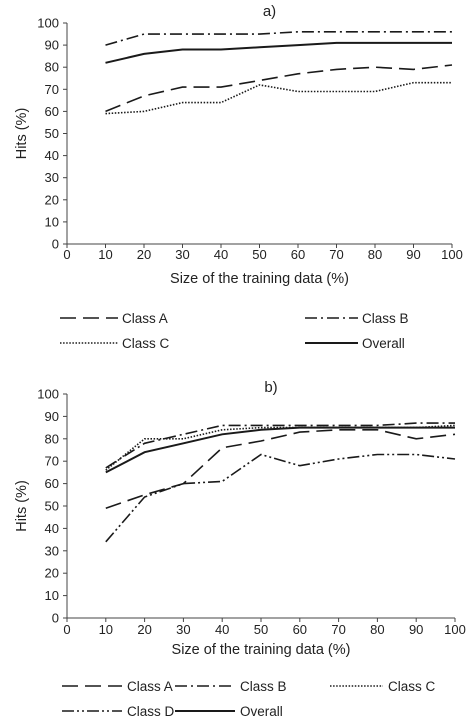 This screenshot has height=718, width=473. Describe the element at coordinates (234, 331) in the screenshot. I see `legend: Class A Class B Class C Overall` at that location.